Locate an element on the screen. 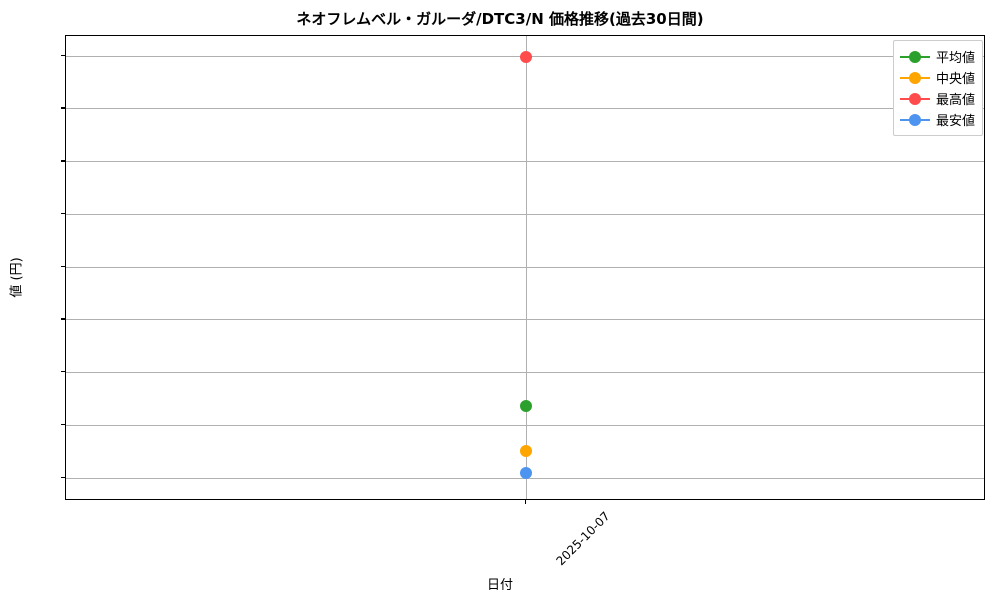 The width and height of the screenshot is (1000, 600). legend-item: 最安値 is located at coordinates (937, 119).